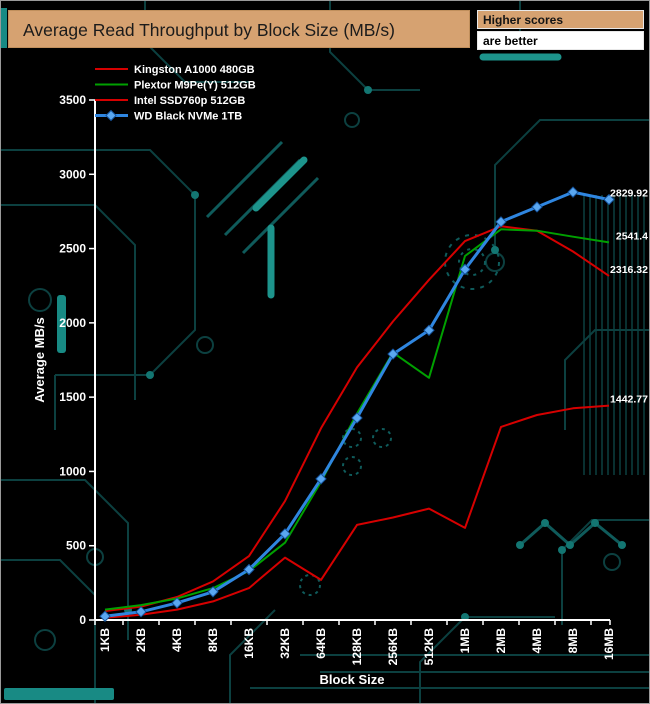 The image size is (650, 704). What do you see at coordinates (72, 471) in the screenshot?
I see `y-tick-label: 1000` at bounding box center [72, 471].